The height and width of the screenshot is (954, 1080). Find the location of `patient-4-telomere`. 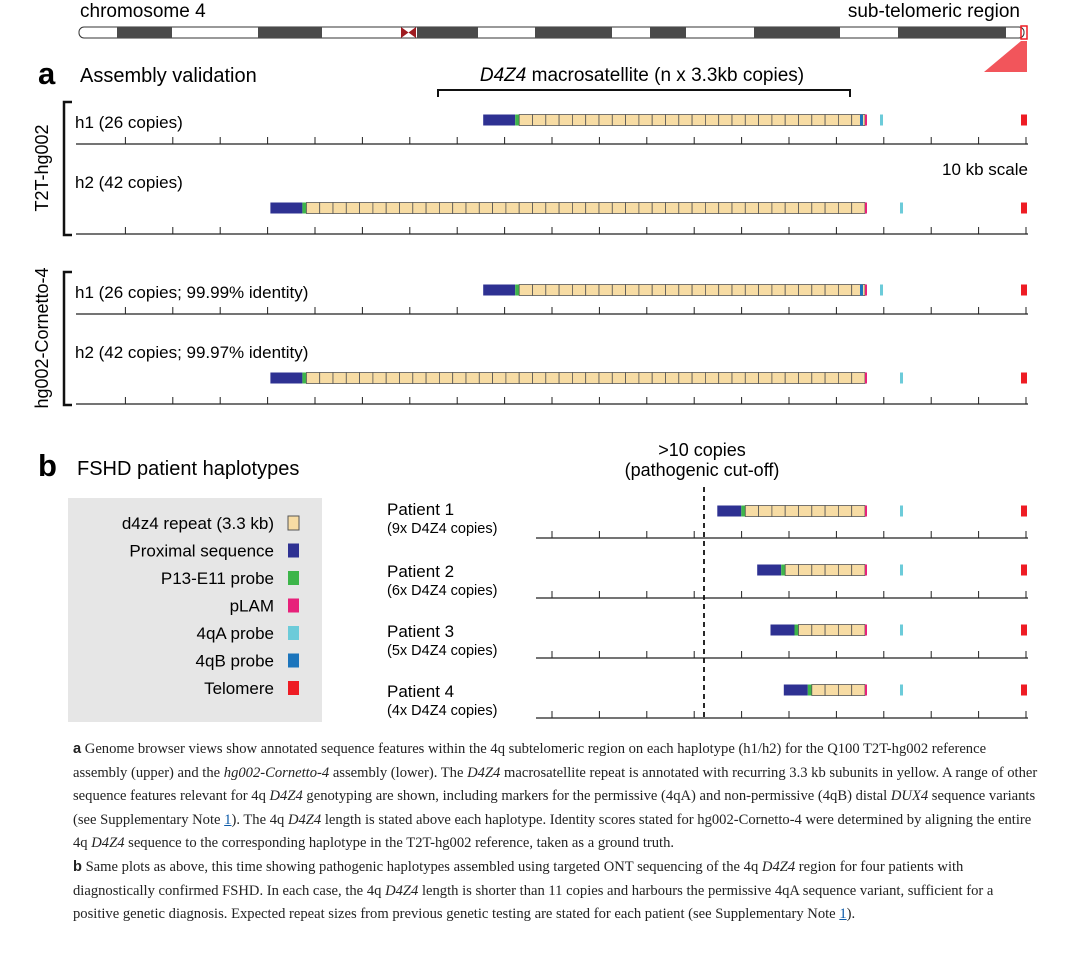

patient-4-telomere is located at coordinates (1024, 690).